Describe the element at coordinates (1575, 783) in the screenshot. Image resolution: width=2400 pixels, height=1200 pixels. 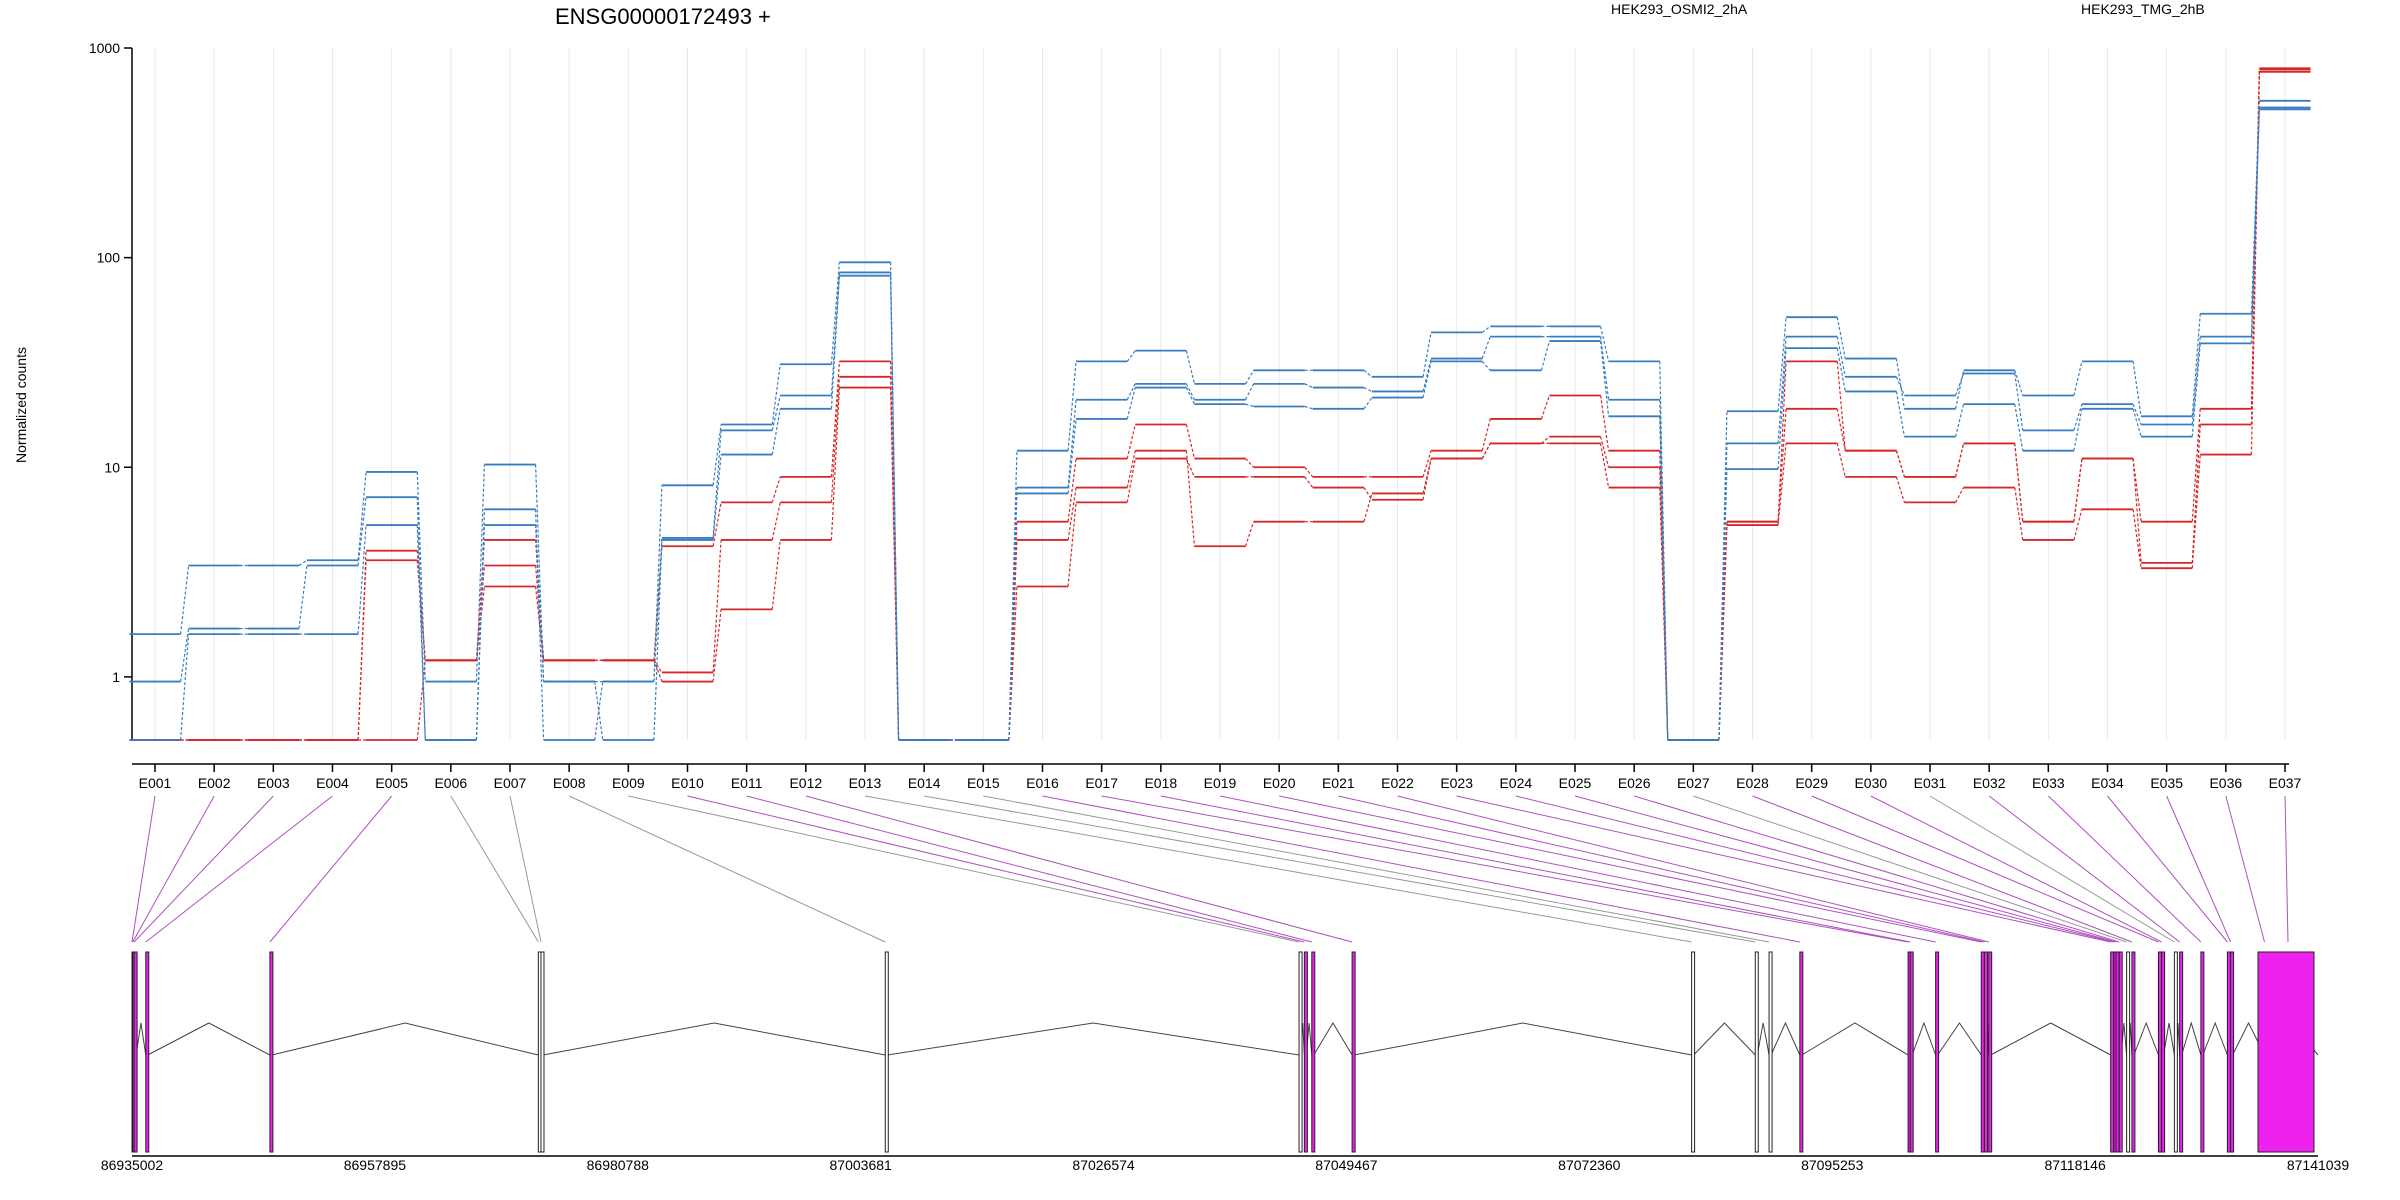
I see `x-tick-label: E025` at that location.